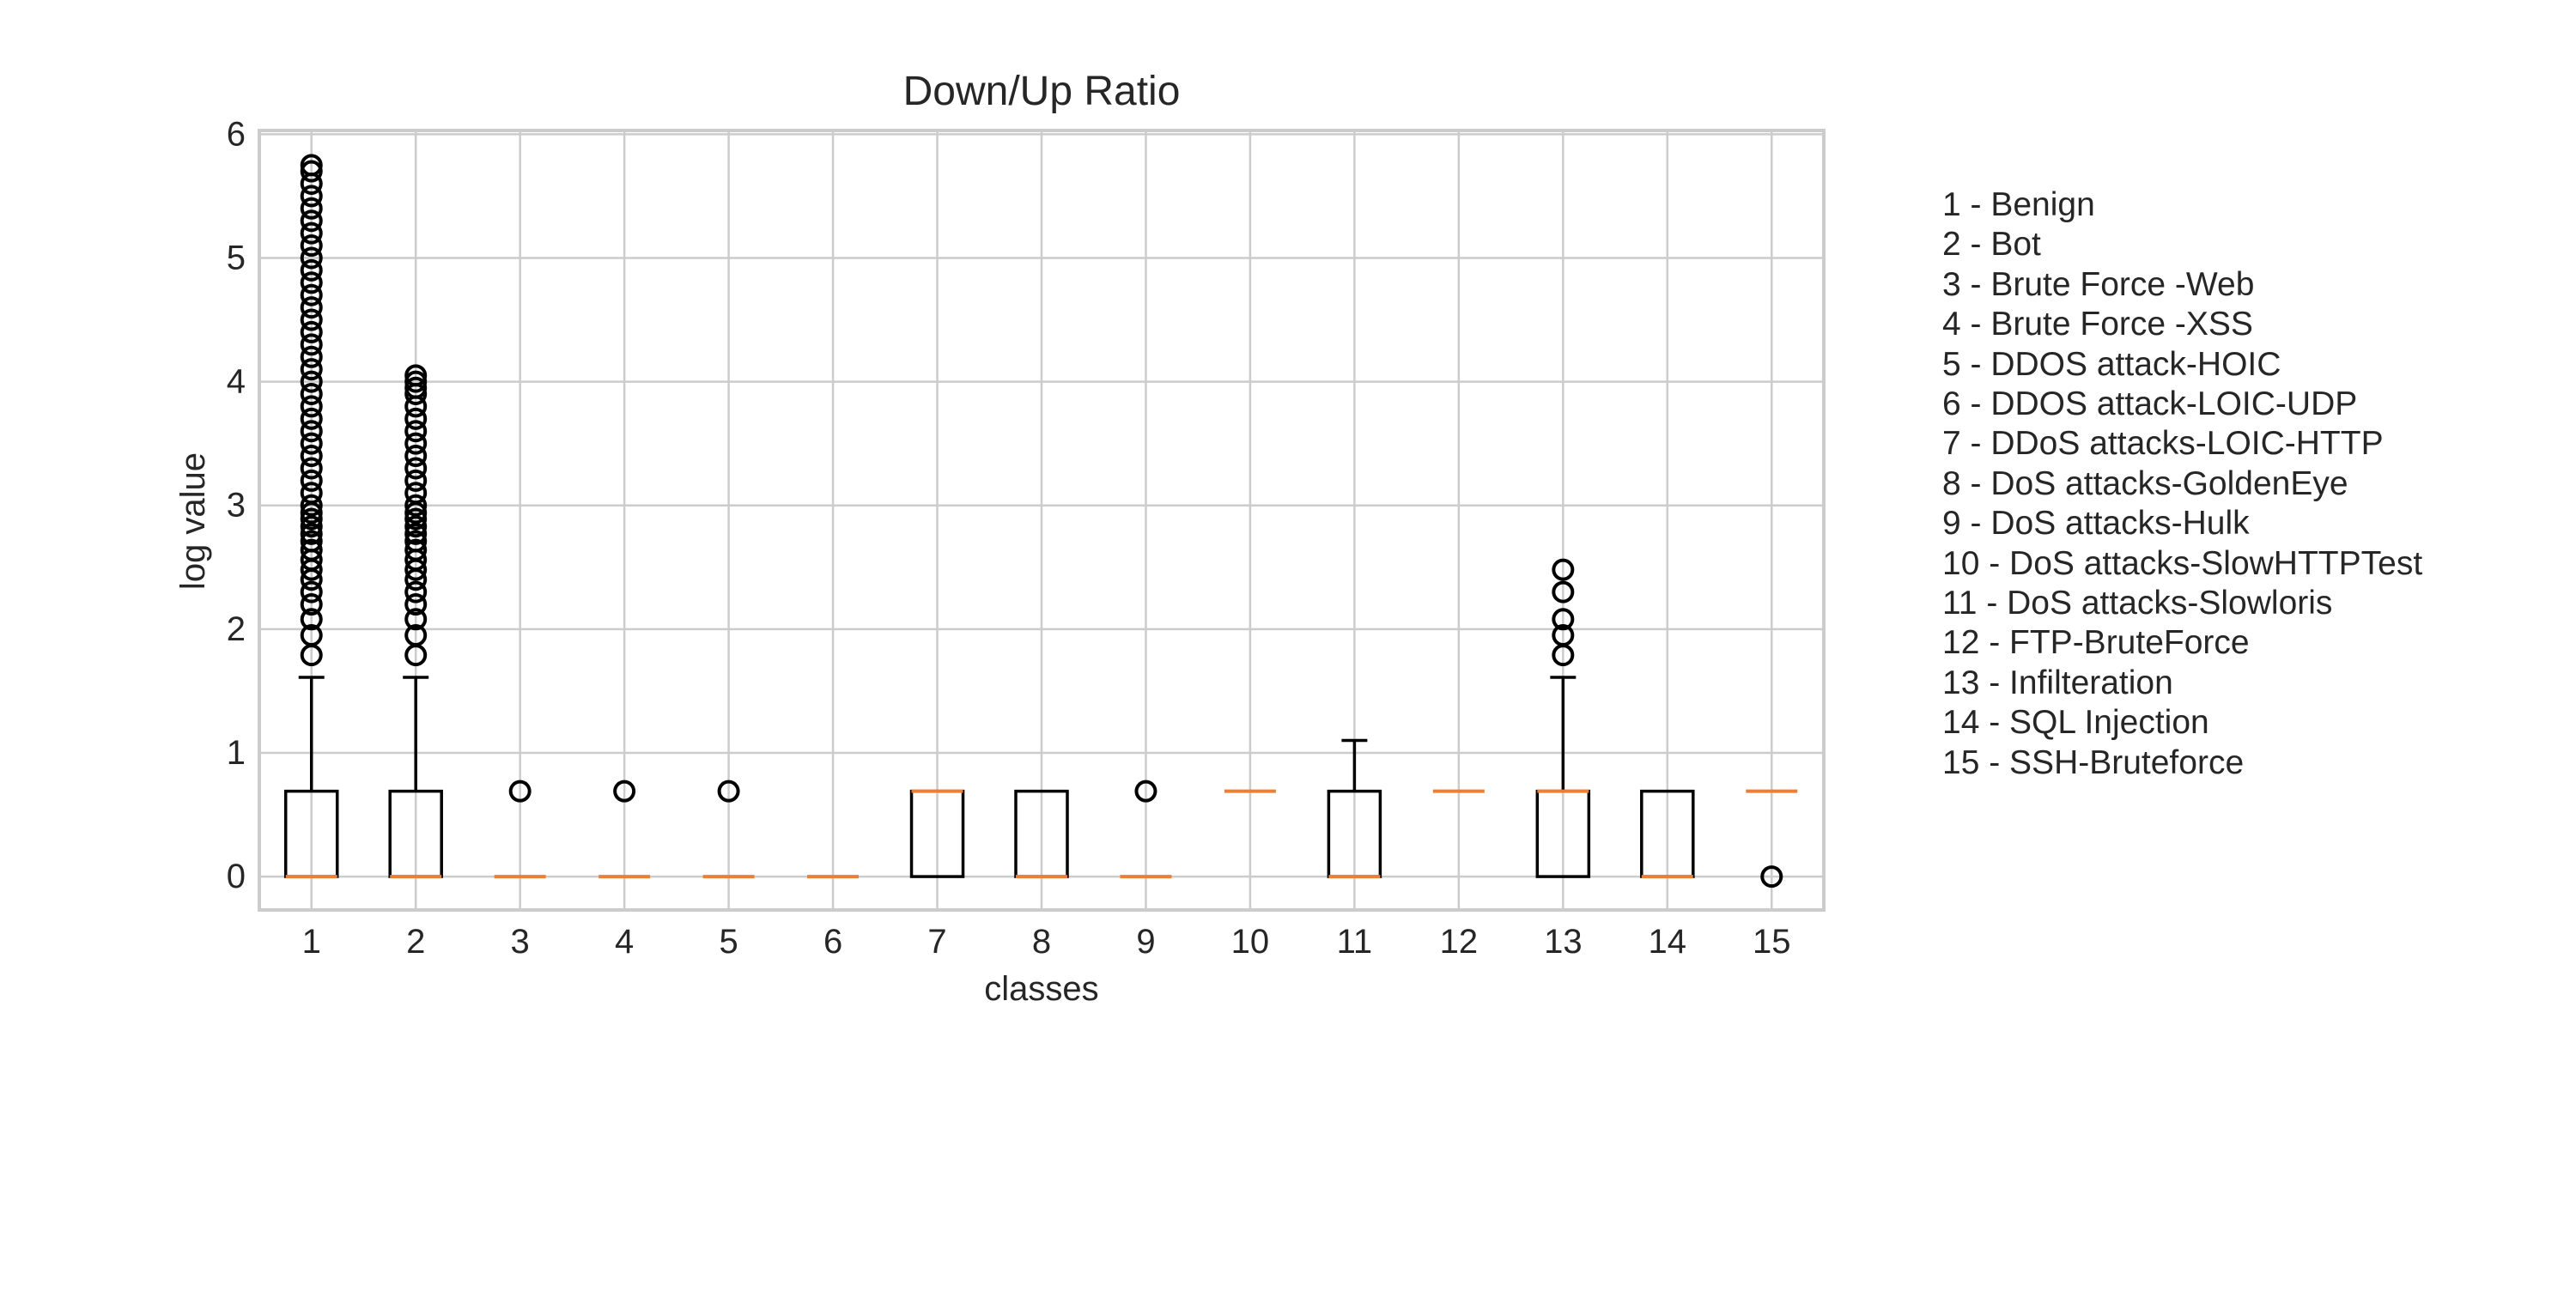 Image resolution: width=2576 pixels, height=1292 pixels. What do you see at coordinates (1145, 942) in the screenshot?
I see `x-tick-label: 9` at bounding box center [1145, 942].